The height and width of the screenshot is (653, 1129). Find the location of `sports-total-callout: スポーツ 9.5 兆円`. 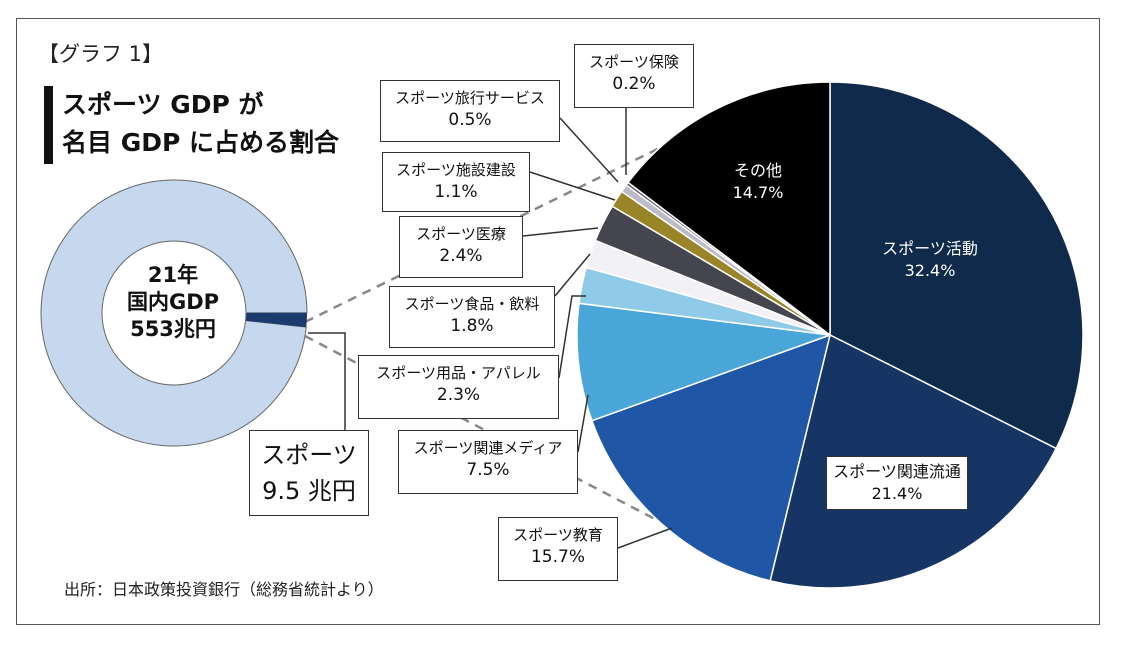

sports-total-callout: スポーツ 9.5 兆円 is located at coordinates (309, 473).